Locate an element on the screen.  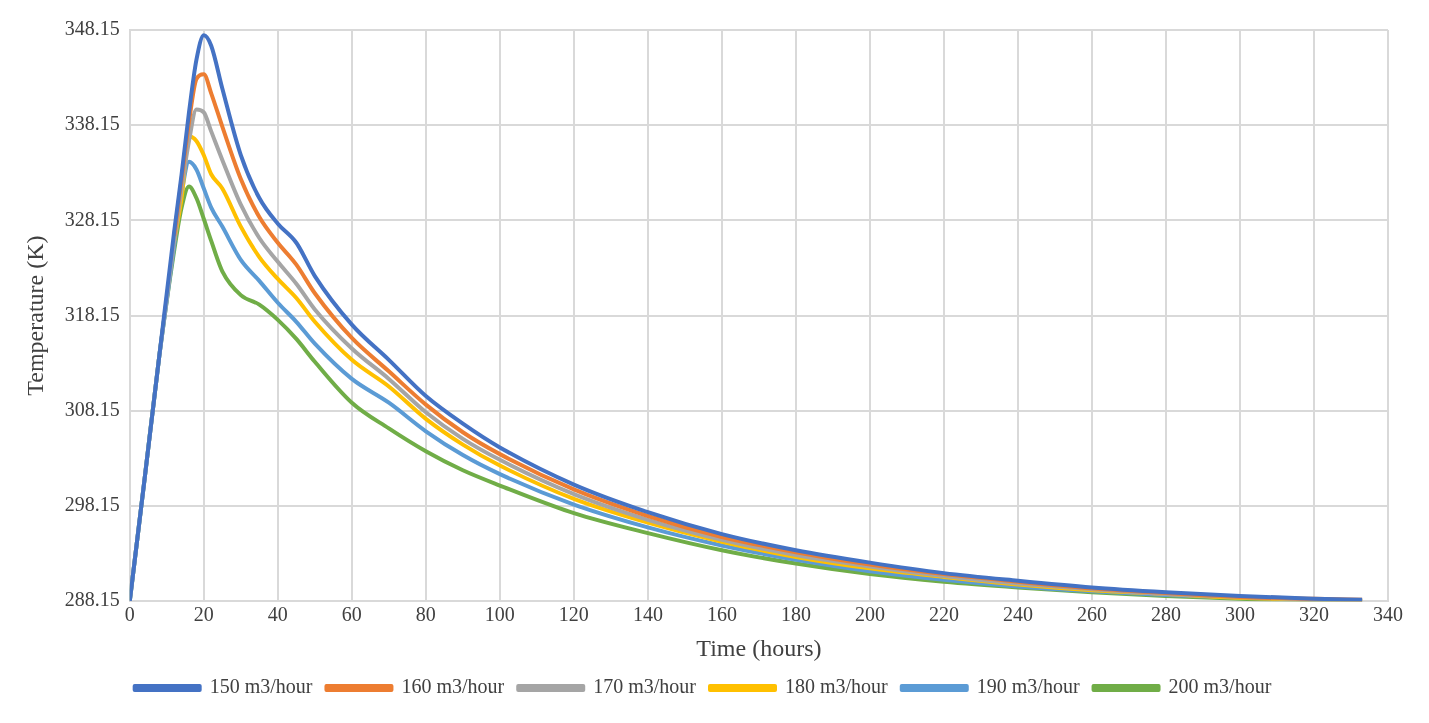
y-tick-label: 338.15 is located at coordinates (92, 123).